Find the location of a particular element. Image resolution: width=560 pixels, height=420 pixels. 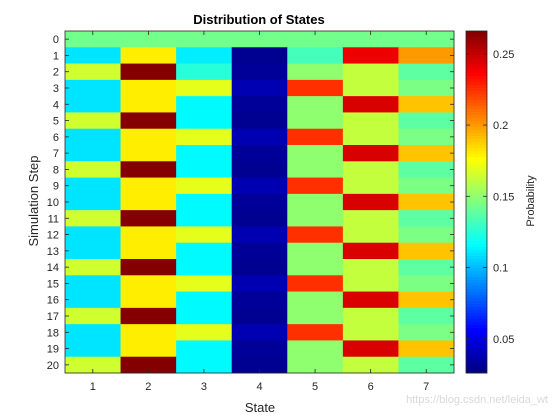

y-tick-label: 14 is located at coordinates (53, 268).